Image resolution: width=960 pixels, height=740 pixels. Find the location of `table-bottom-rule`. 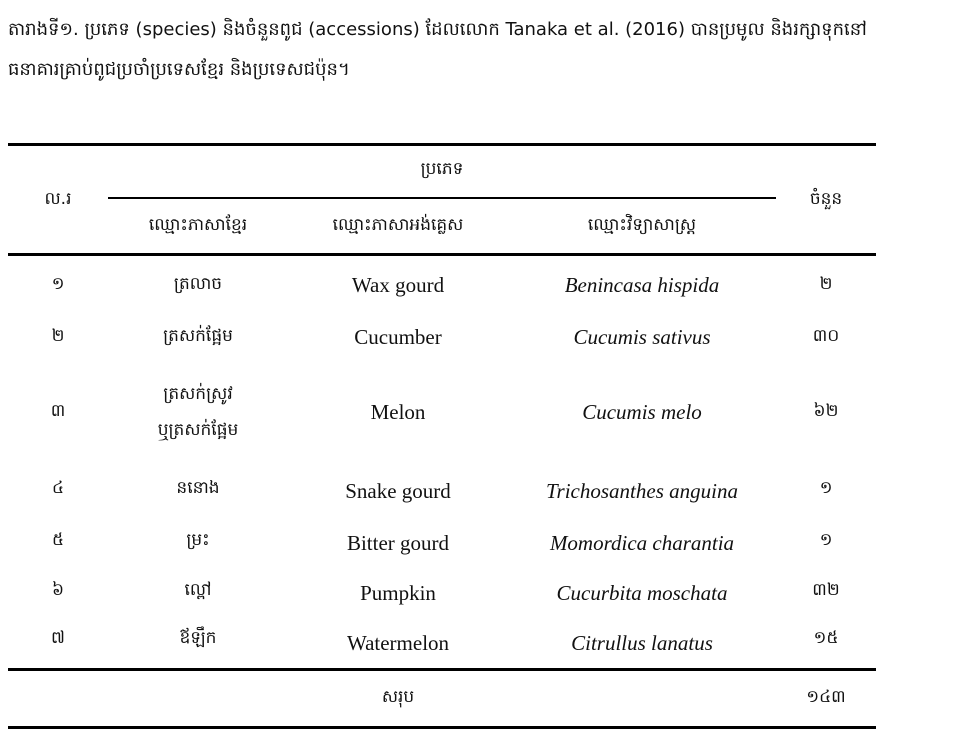

table-bottom-rule is located at coordinates (442, 727).